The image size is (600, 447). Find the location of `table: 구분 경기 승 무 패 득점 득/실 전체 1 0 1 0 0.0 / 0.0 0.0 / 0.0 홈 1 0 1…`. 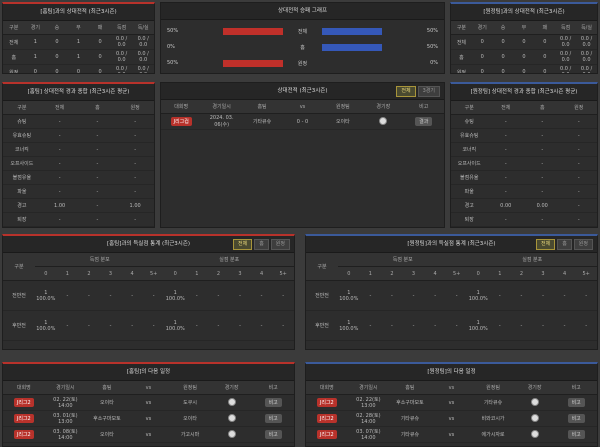

table: 구분 경기 승 무 패 득점 득/실 전체 1 0 1 0 0.0 / 0.0 0.0 / 0.0 홈 1 0 1… is located at coordinates (78, 47).